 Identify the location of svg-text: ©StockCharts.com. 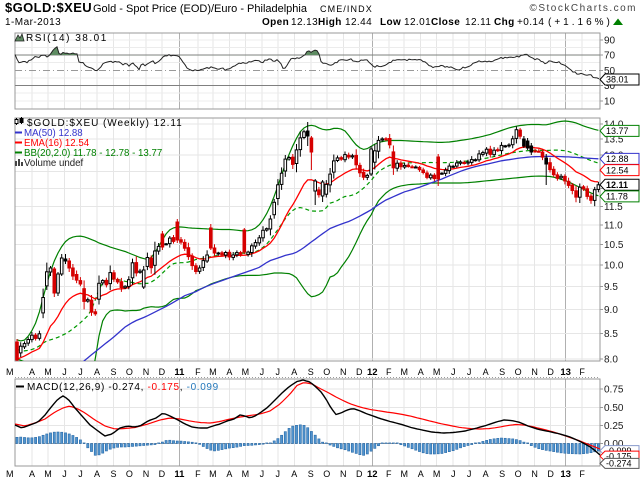
(583, 8).